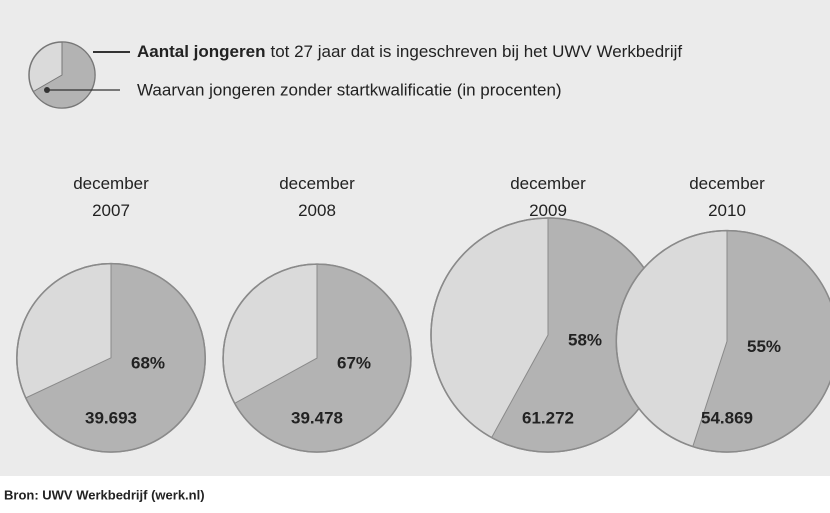 The image size is (830, 513). Describe the element at coordinates (317, 417) in the screenshot. I see `total-label: 39.478` at that location.